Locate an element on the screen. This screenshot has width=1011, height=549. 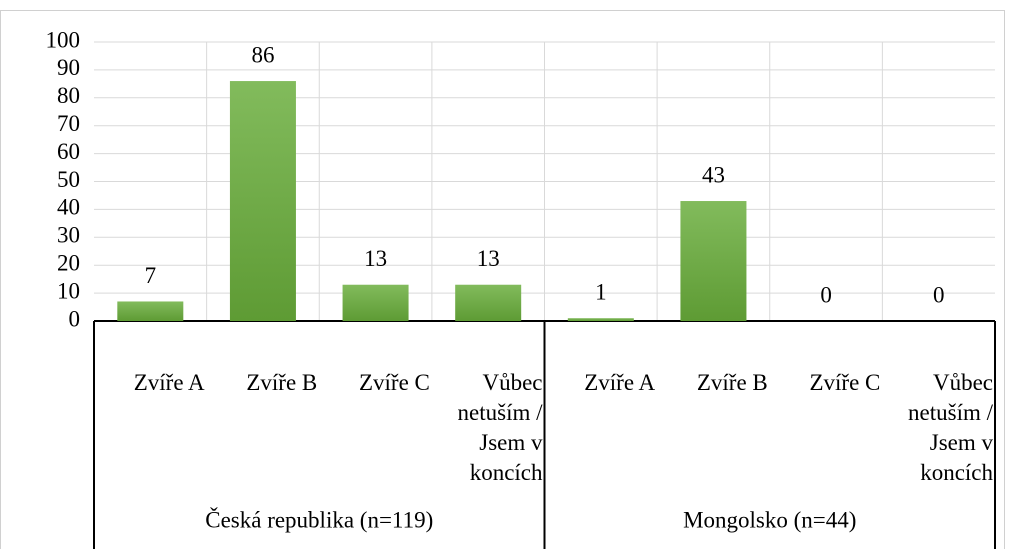
y-tick-label: 10 is located at coordinates (68, 290).